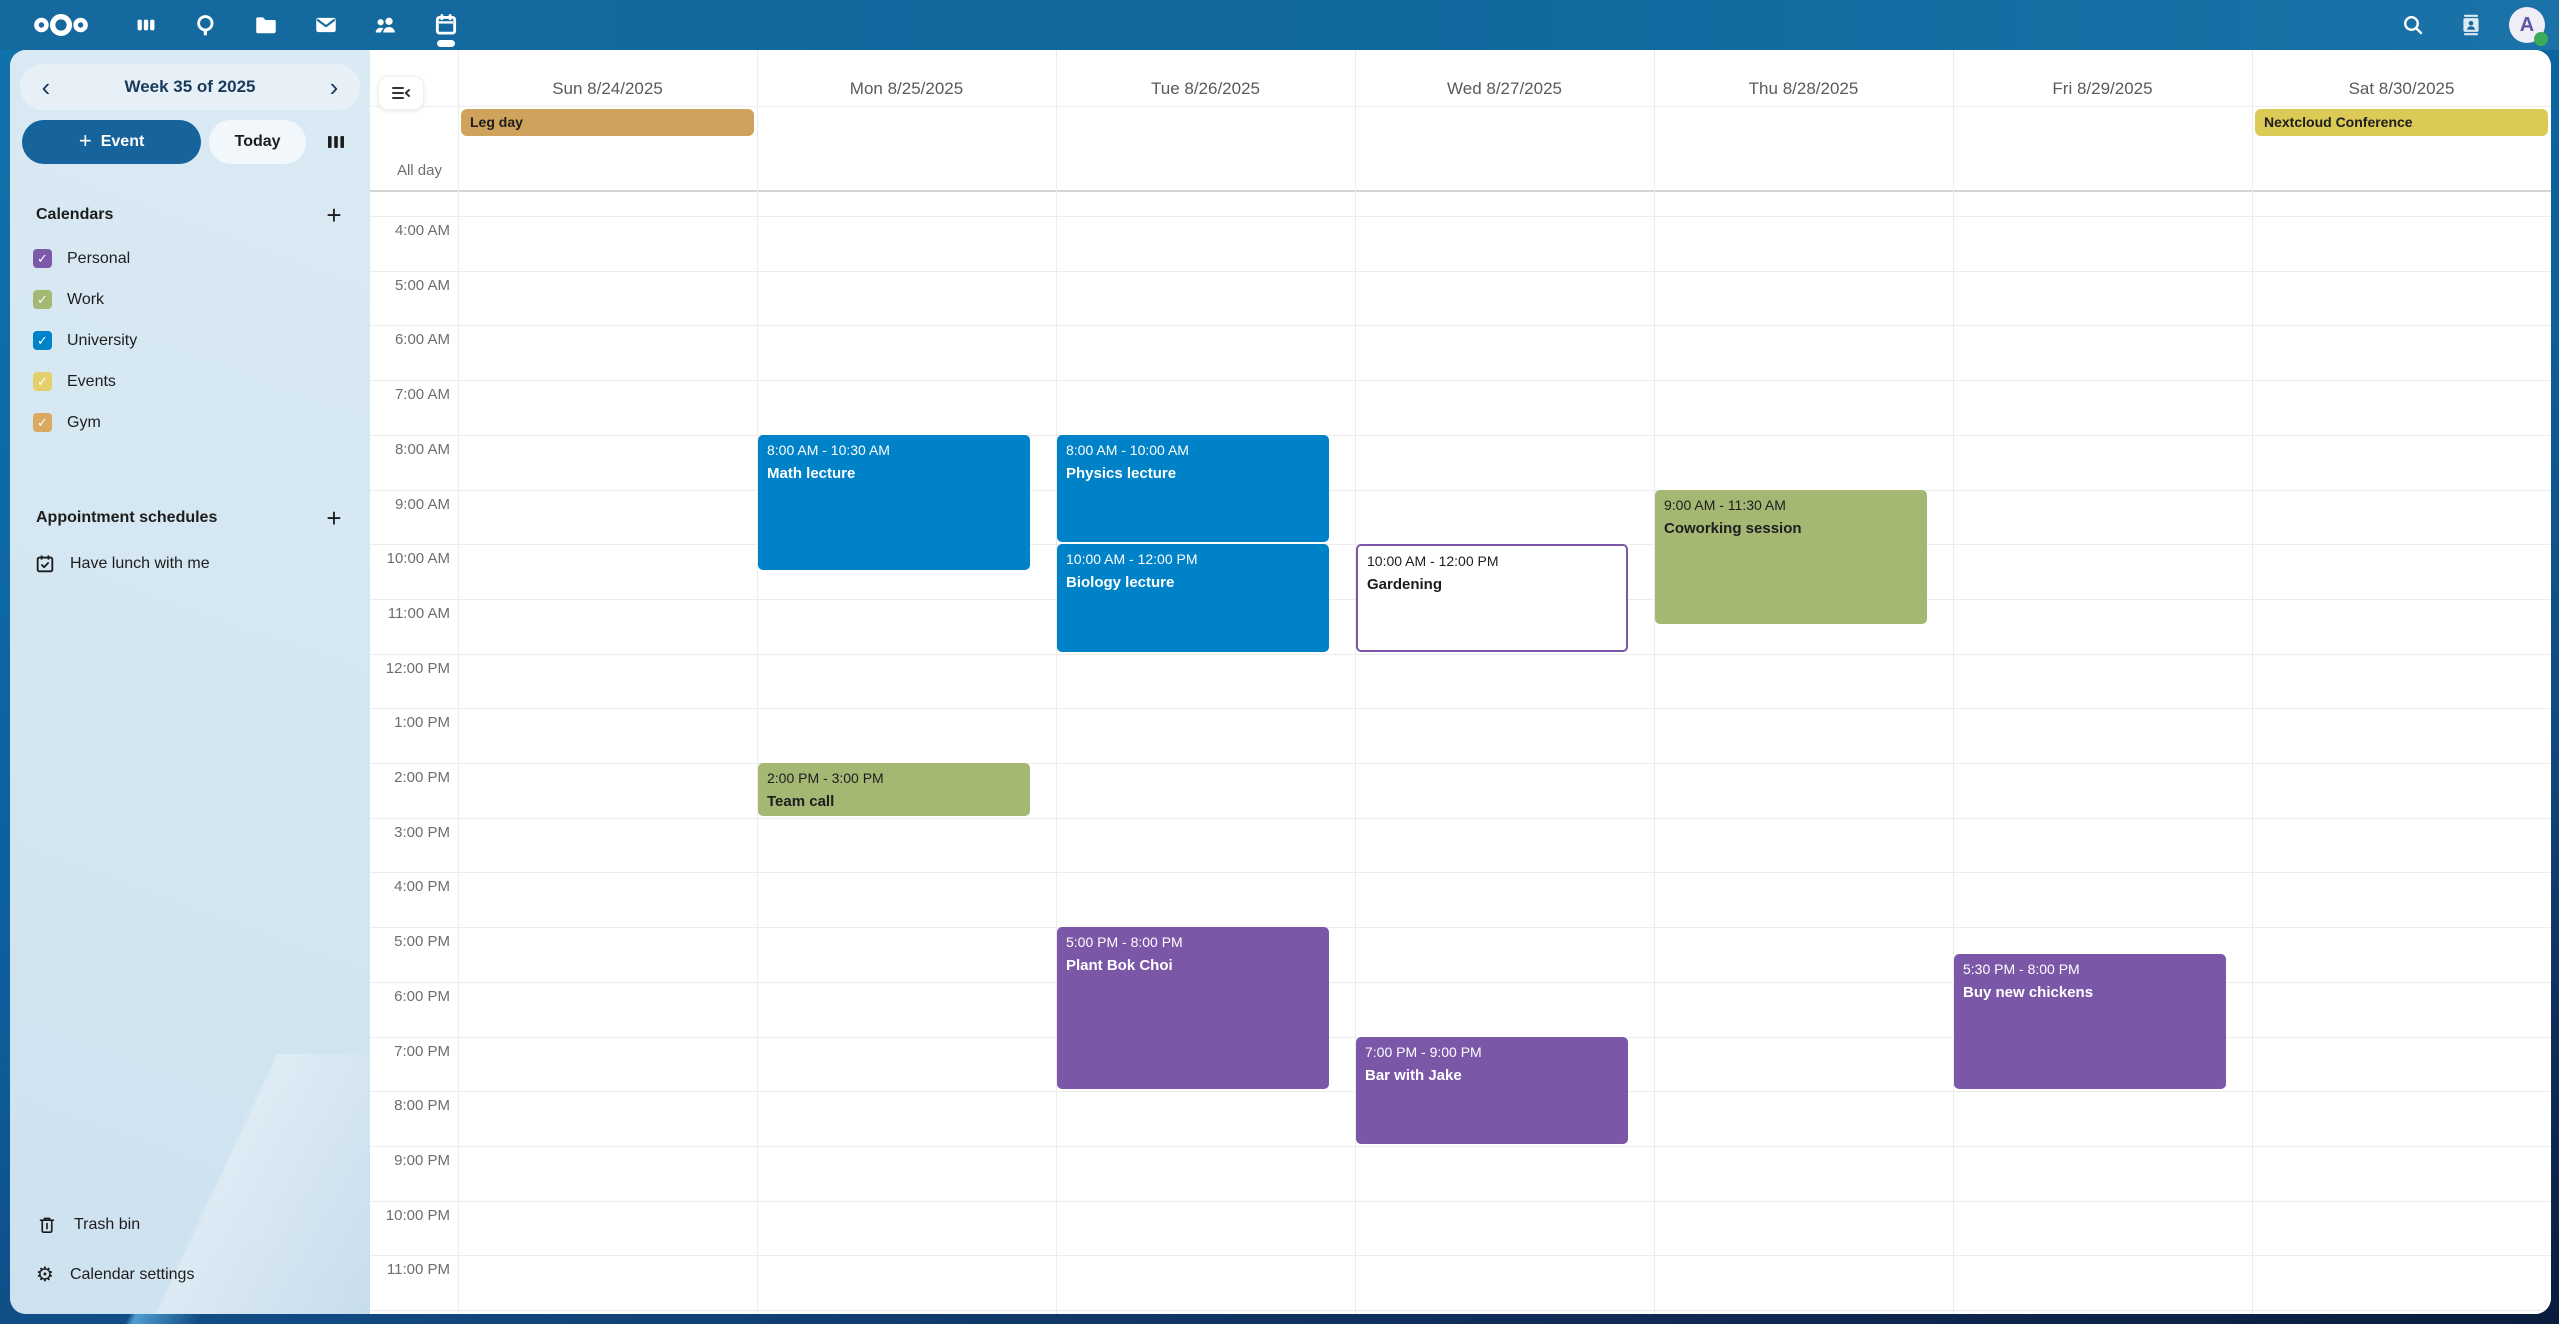 The height and width of the screenshot is (1324, 2559). Describe the element at coordinates (417, 668) in the screenshot. I see `time-label: 12:00 PM` at that location.